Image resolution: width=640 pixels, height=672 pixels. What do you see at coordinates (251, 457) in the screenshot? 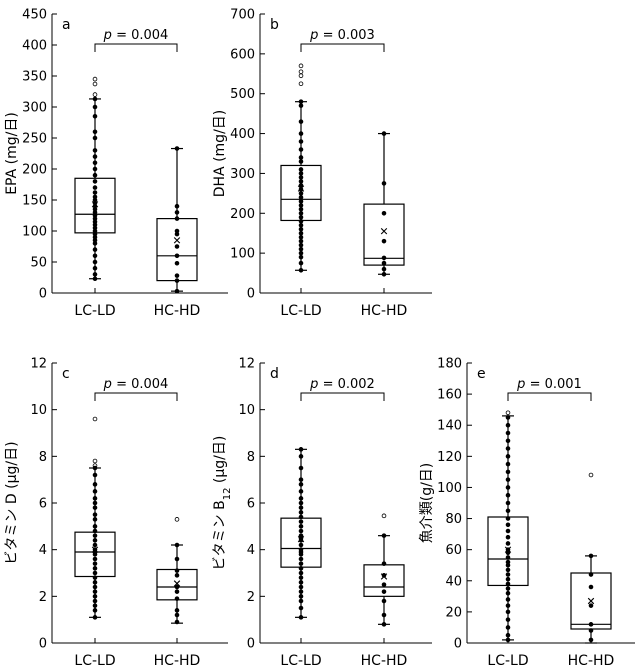
I see `y-tick-label: 8` at bounding box center [251, 457].